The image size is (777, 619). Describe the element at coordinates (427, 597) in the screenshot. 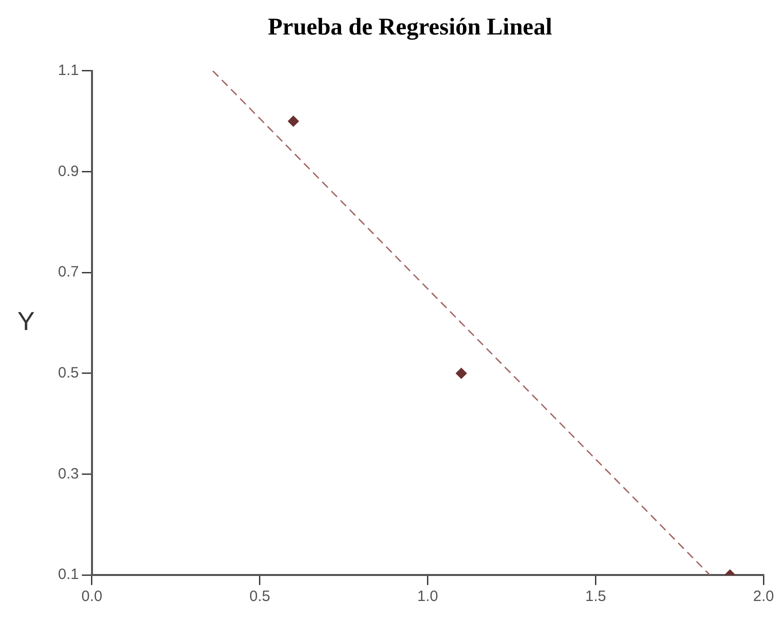

I see `x-tick-label: 1.0` at that location.